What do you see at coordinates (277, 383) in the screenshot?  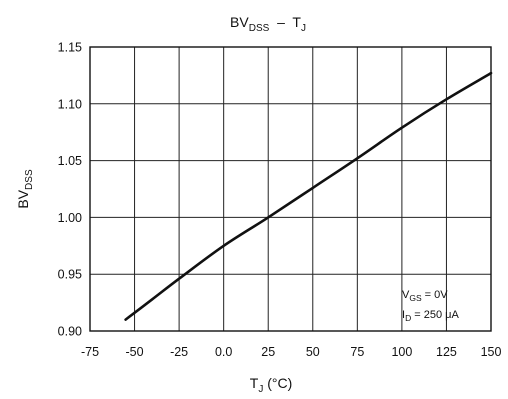 I see `x-axis-label-unit: (°C)` at bounding box center [277, 383].